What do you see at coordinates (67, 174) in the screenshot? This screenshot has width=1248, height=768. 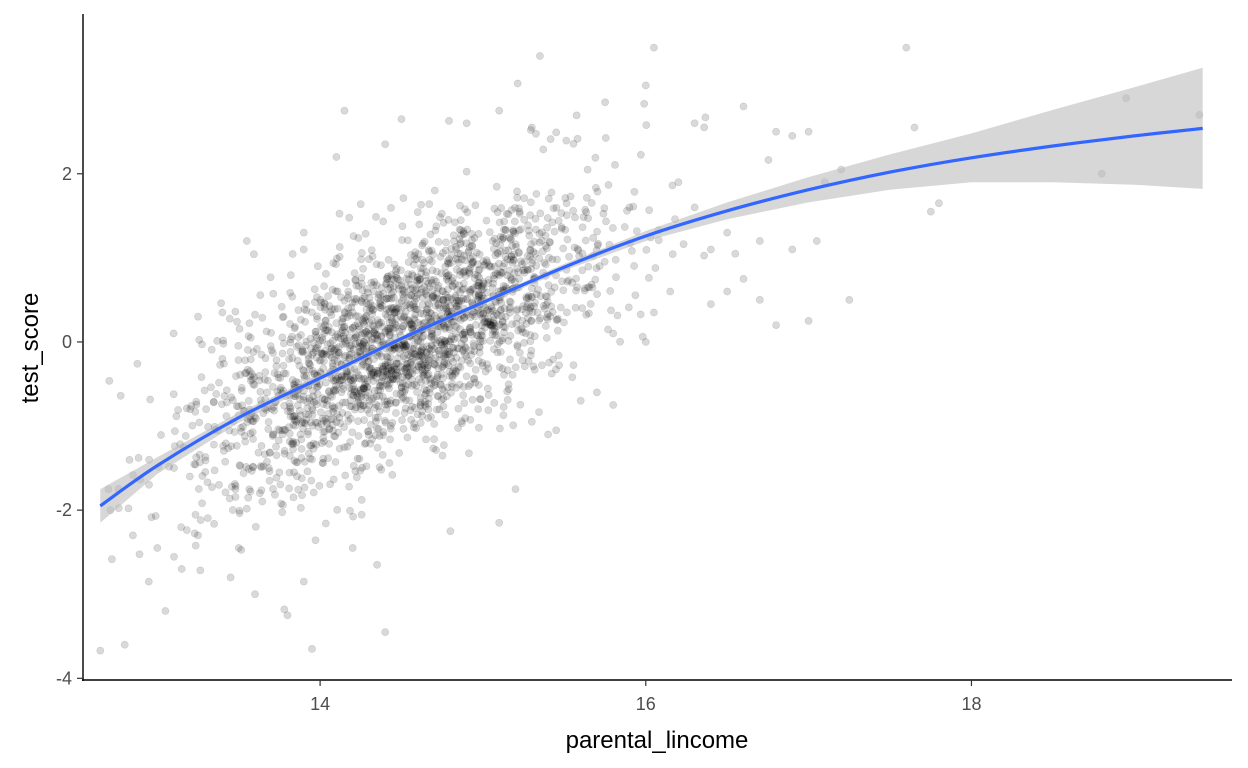 I see `y-tick-label: 2` at bounding box center [67, 174].